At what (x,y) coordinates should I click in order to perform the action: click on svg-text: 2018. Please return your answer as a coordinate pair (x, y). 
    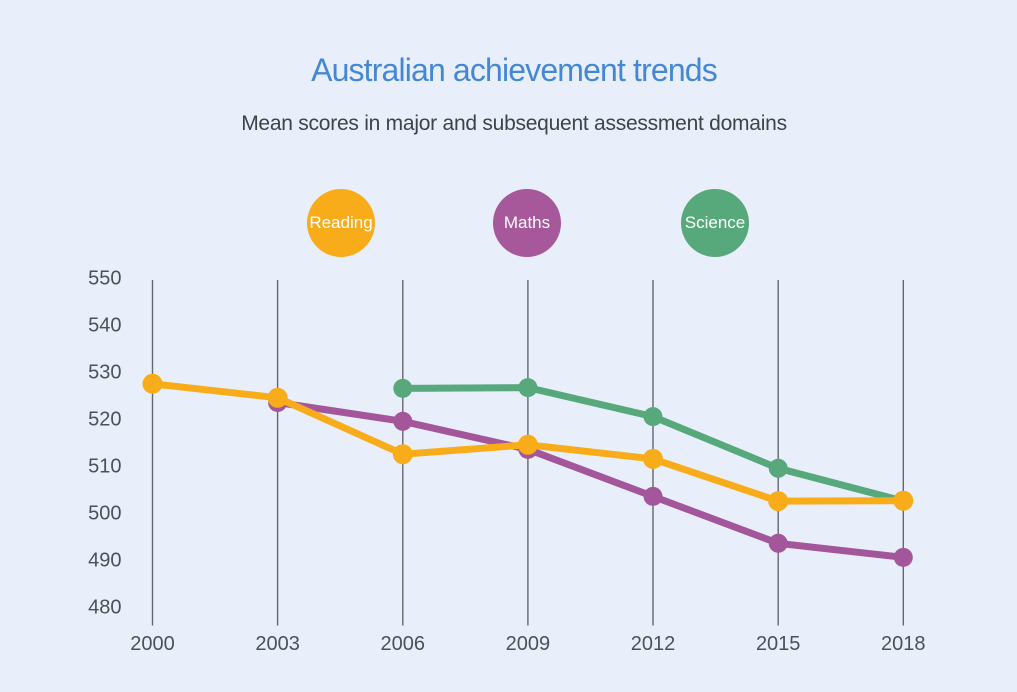
    Looking at the image, I should click on (903, 644).